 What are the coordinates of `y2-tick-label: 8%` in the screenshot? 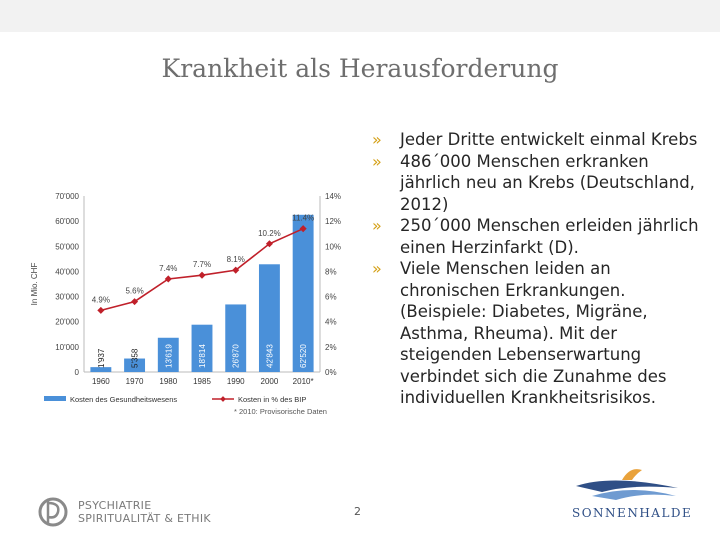 It's located at (331, 271).